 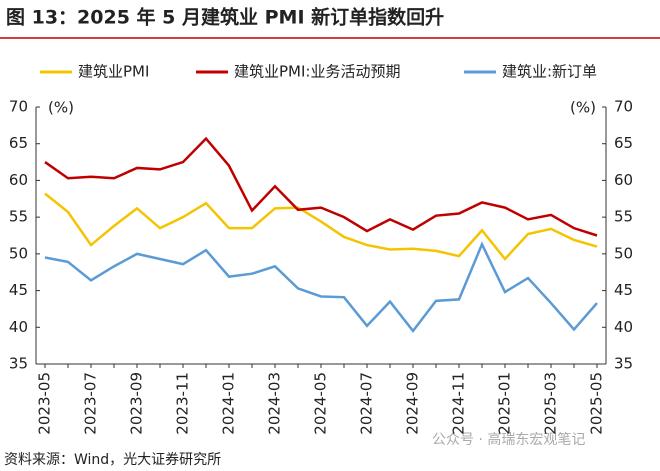 What do you see at coordinates (275, 403) in the screenshot?
I see `x-tick-label: 2024-03` at bounding box center [275, 403].